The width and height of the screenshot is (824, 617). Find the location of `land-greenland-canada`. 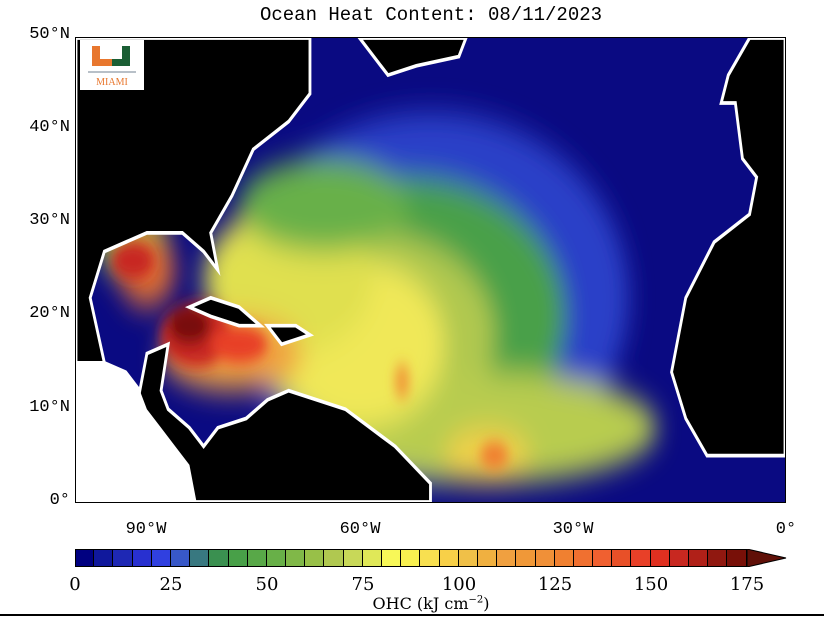

land-greenland-canada is located at coordinates (412, 58).